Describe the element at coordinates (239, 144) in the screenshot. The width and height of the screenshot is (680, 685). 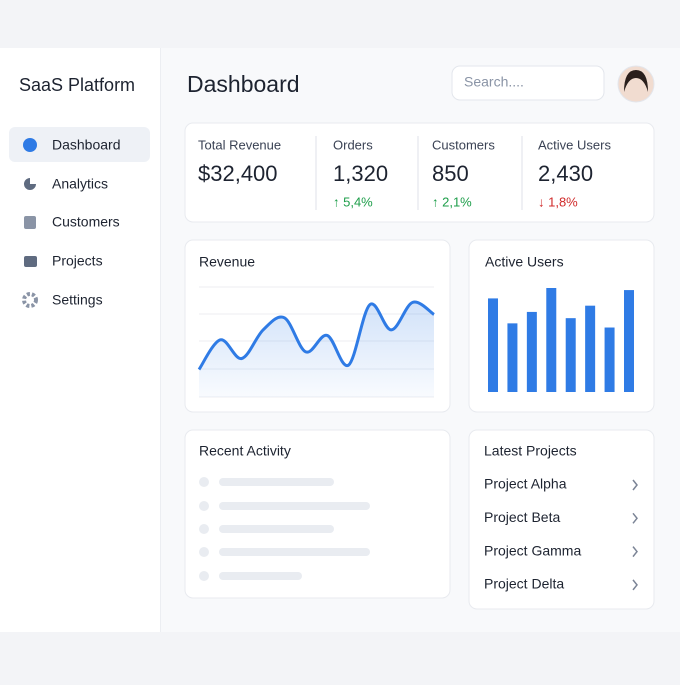
I see `stat-label: Total Revenue` at that location.